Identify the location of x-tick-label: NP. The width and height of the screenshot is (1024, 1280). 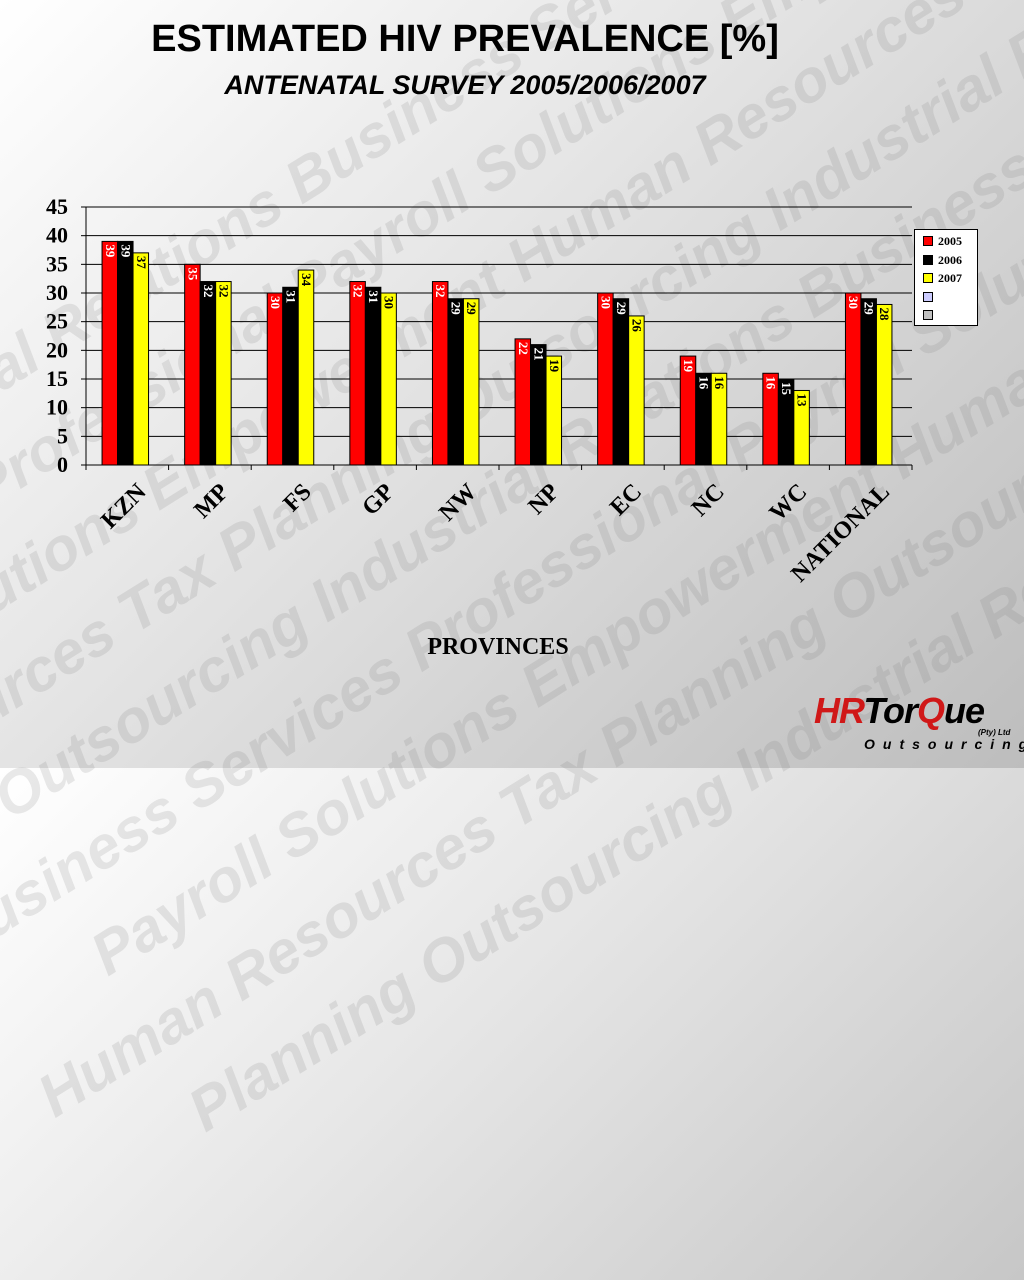
(544, 499).